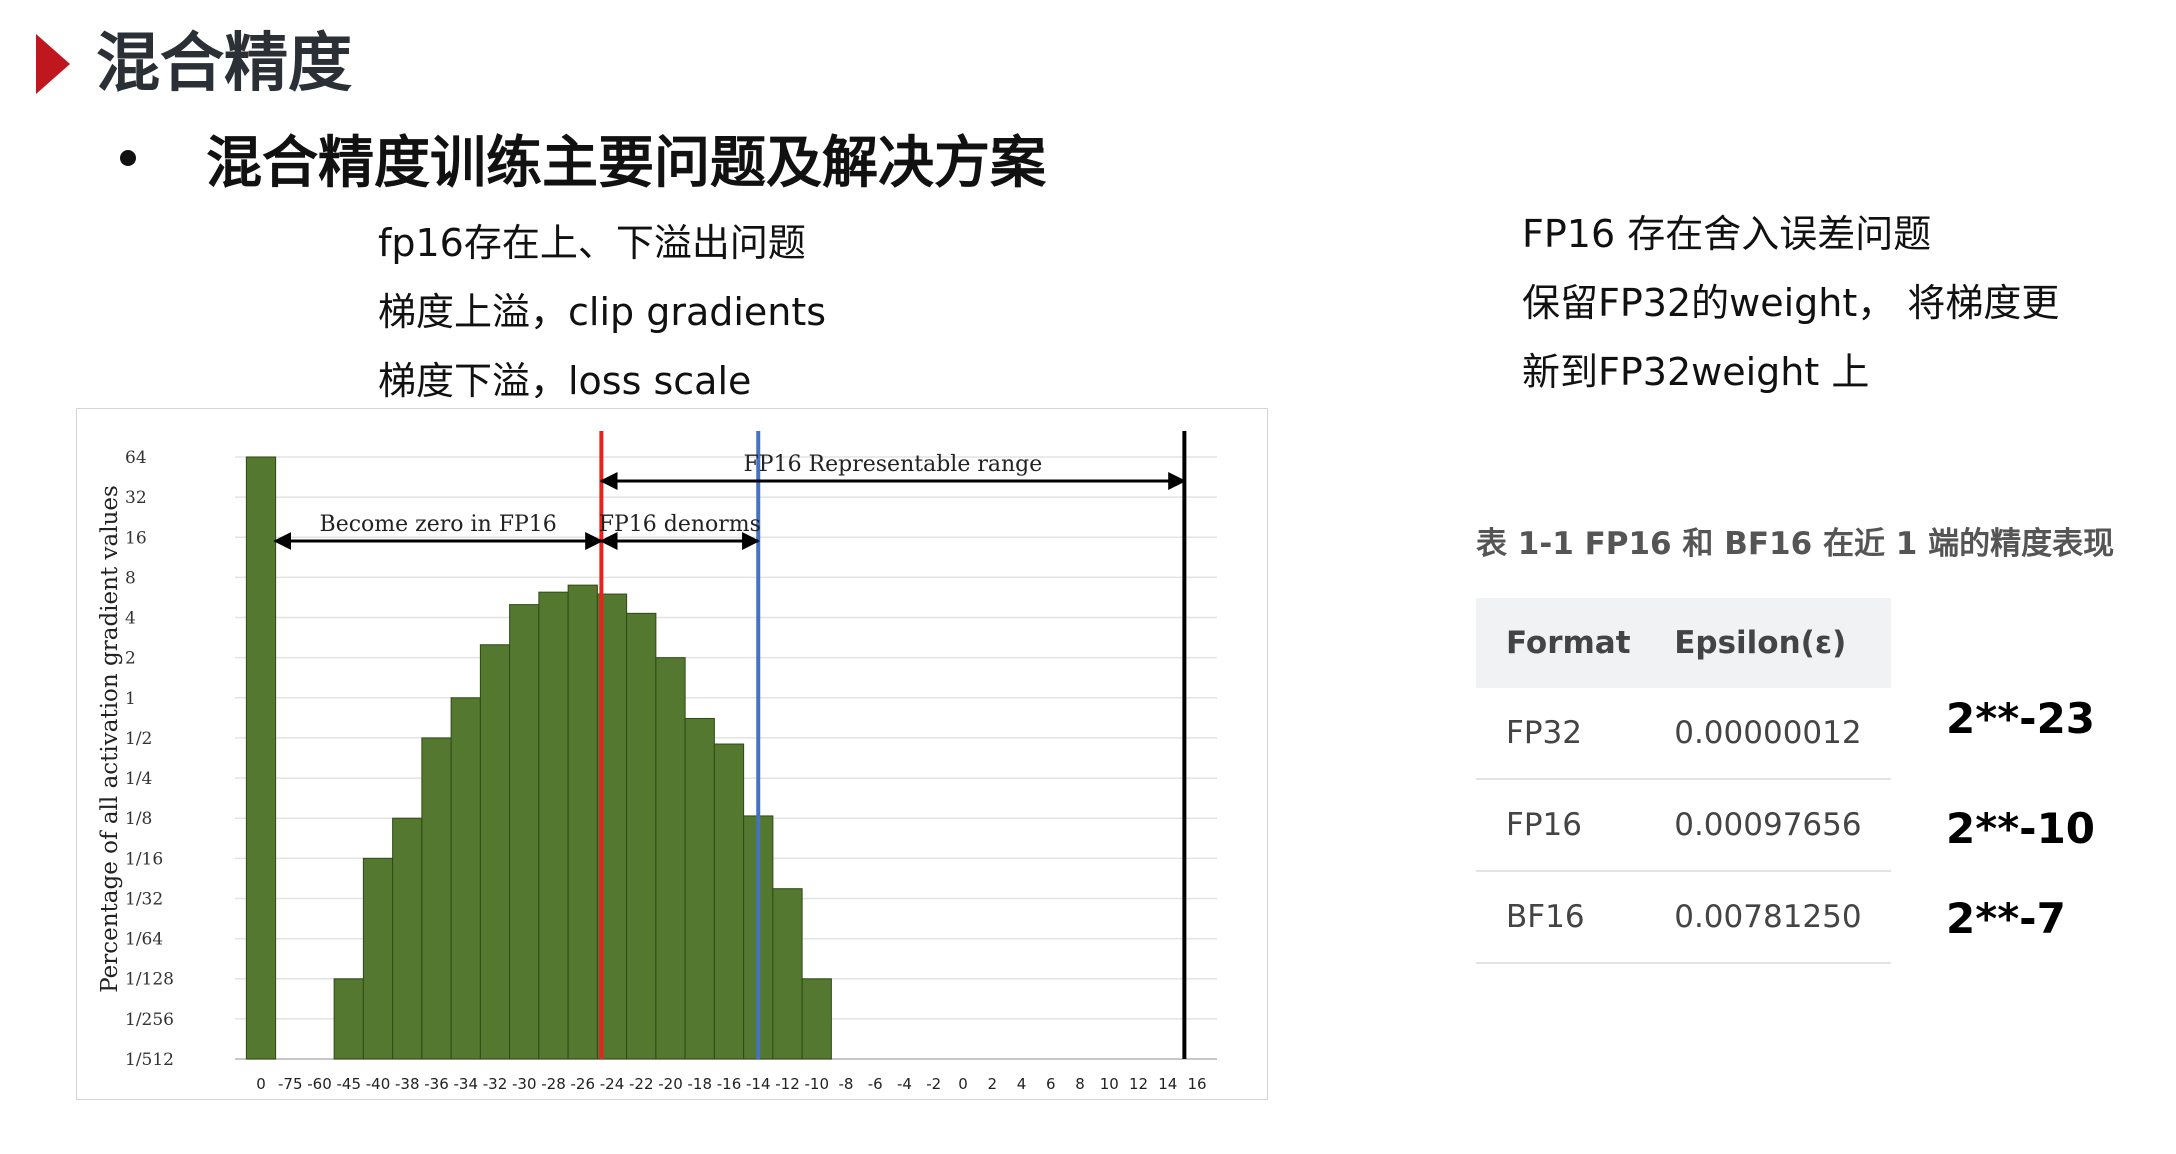 The width and height of the screenshot is (2176, 1154). I want to click on x-tick-label: -14, so click(758, 1084).